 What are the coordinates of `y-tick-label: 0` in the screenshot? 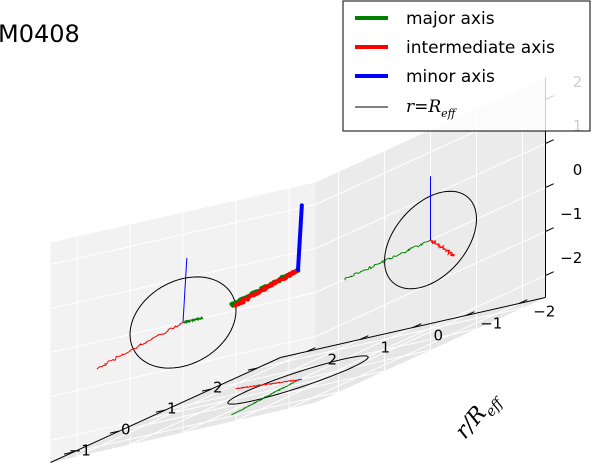 It's located at (126, 430).